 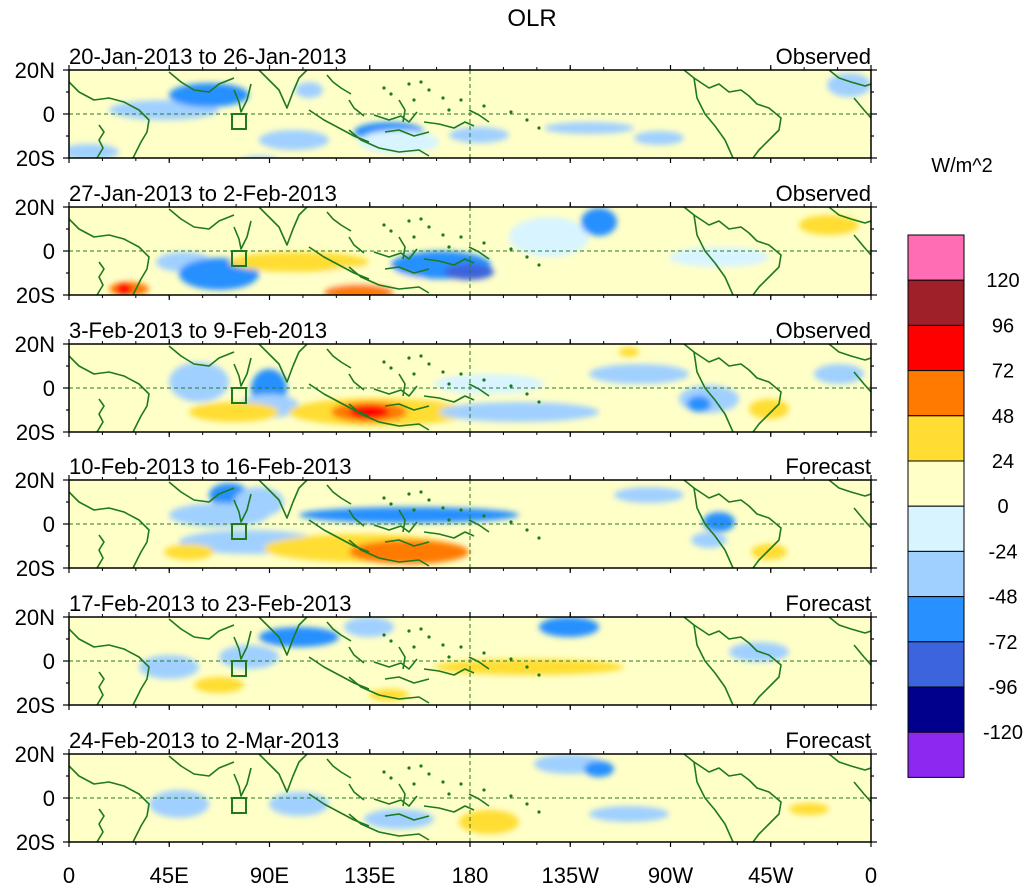 What do you see at coordinates (204, 740) in the screenshot?
I see `panel-date-range: 24-Feb-2013 to 2-Mar-2013` at bounding box center [204, 740].